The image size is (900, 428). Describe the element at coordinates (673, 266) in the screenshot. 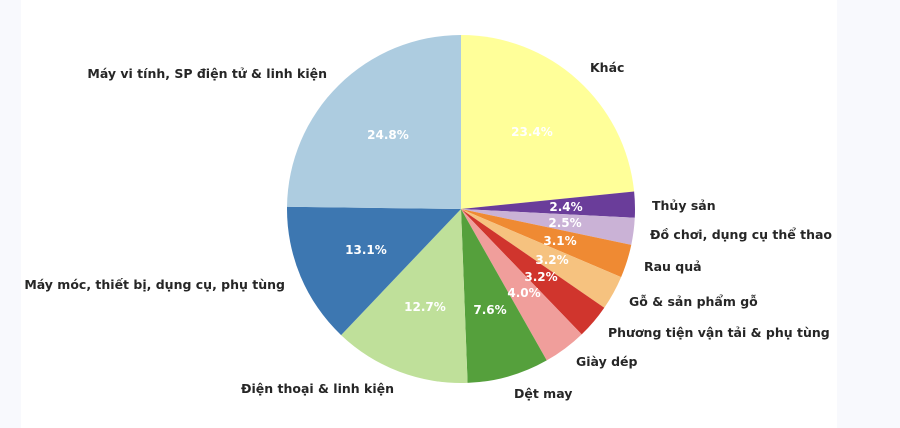

I see `category-label-rau-qua: Rau quả` at that location.